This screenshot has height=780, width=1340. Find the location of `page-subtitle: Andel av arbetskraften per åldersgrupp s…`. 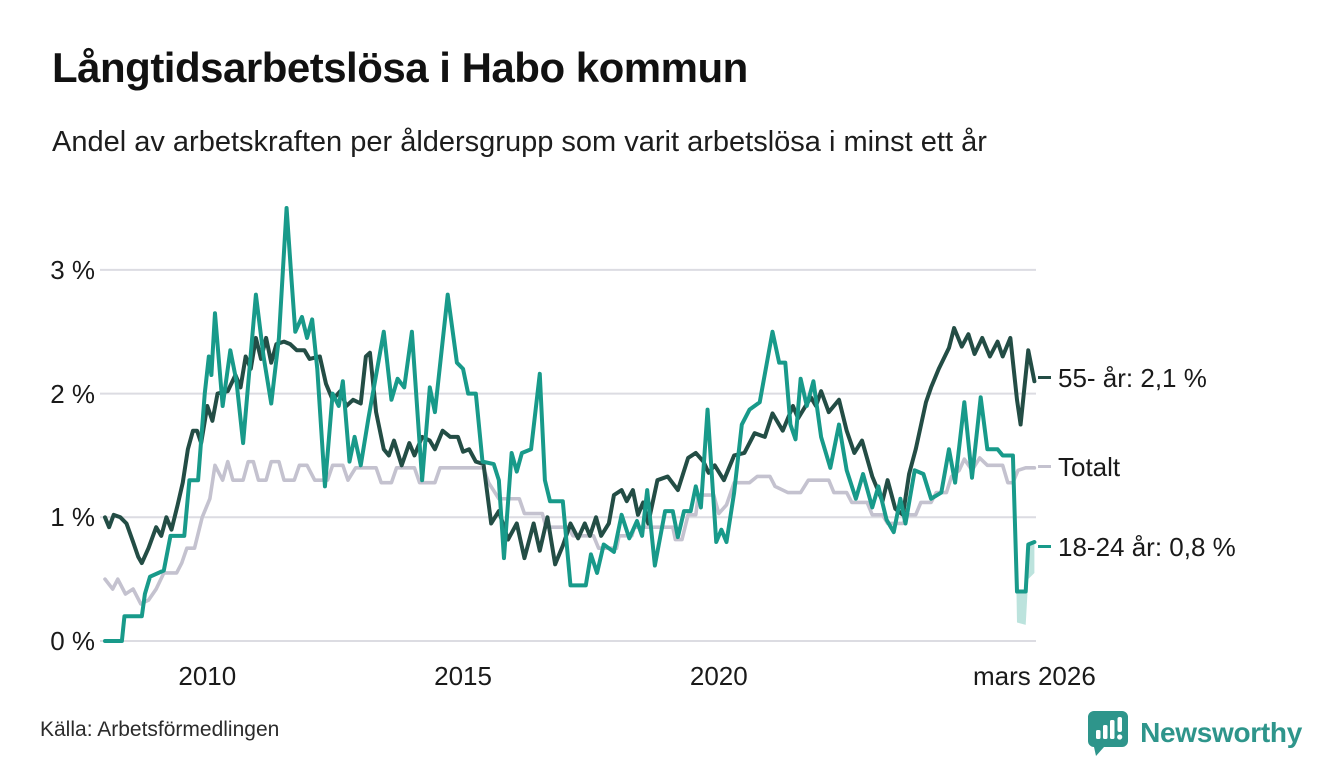

page-subtitle: Andel av arbetskraften per åldersgrupp s… is located at coordinates (519, 142).